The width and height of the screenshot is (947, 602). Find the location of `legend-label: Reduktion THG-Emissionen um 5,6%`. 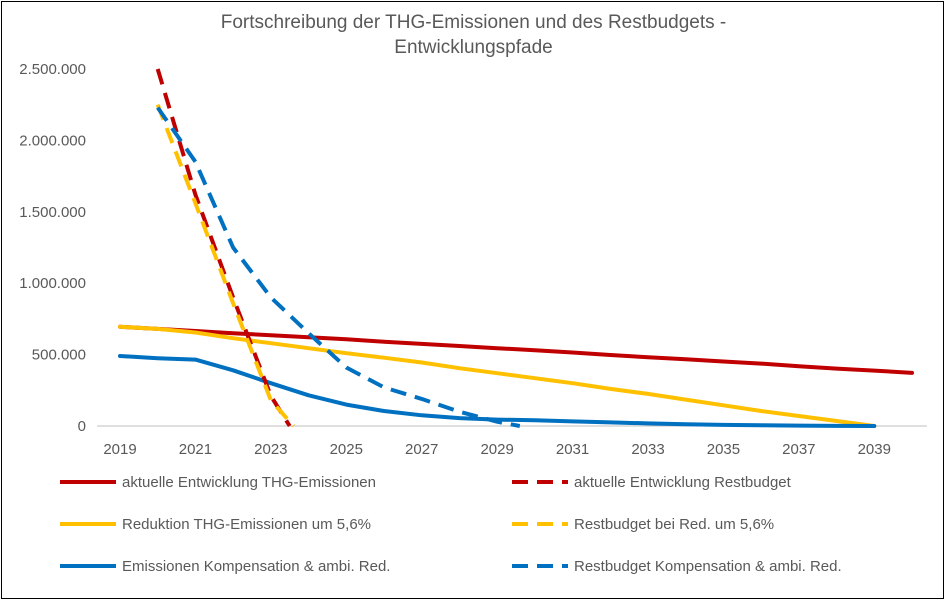

legend-label: Reduktion THG-Emissionen um 5,6% is located at coordinates (246, 524).